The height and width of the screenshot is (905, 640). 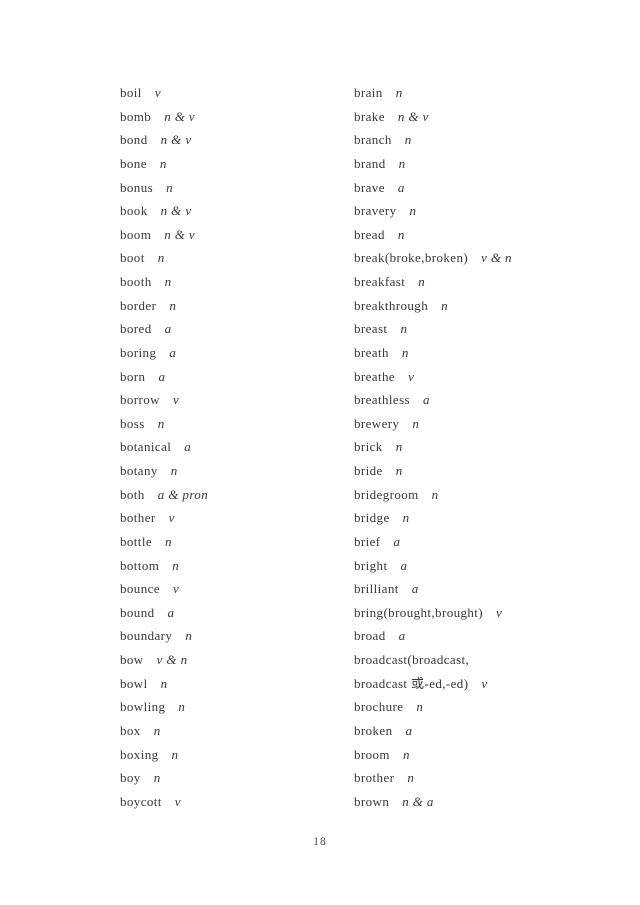 I want to click on word-text: bring(brought,brought), so click(x=419, y=612).